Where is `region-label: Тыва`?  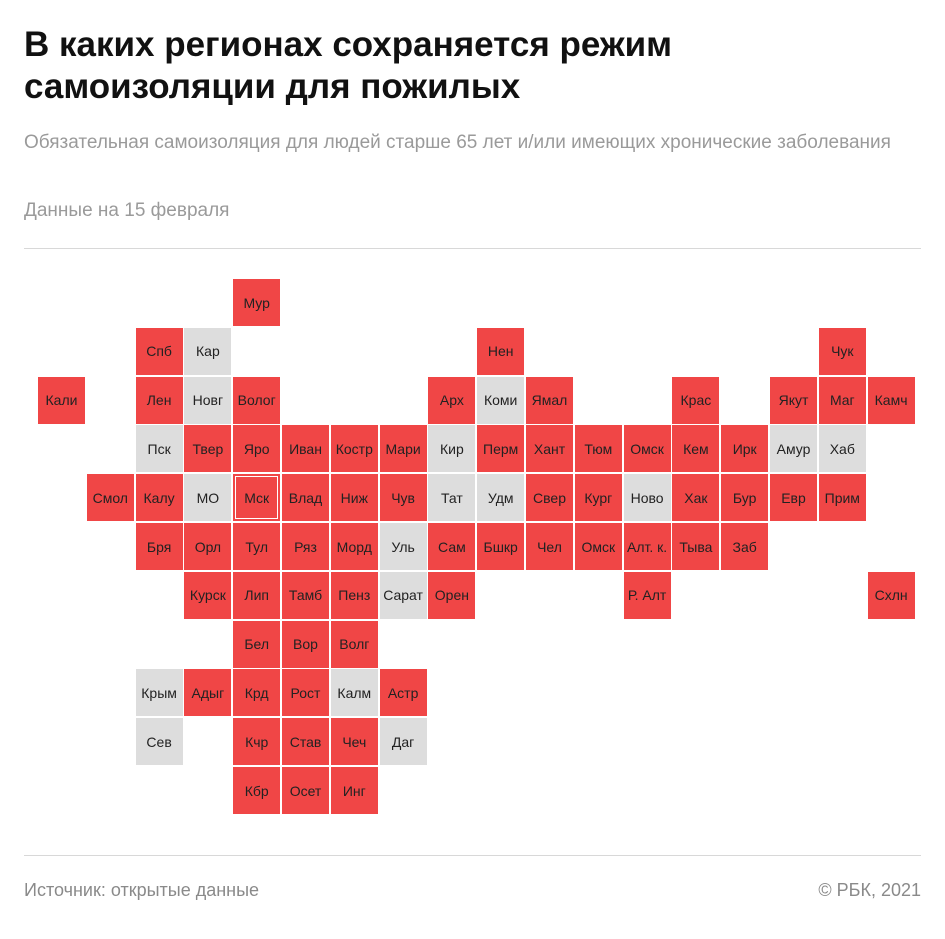
region-label: Тыва is located at coordinates (696, 546).